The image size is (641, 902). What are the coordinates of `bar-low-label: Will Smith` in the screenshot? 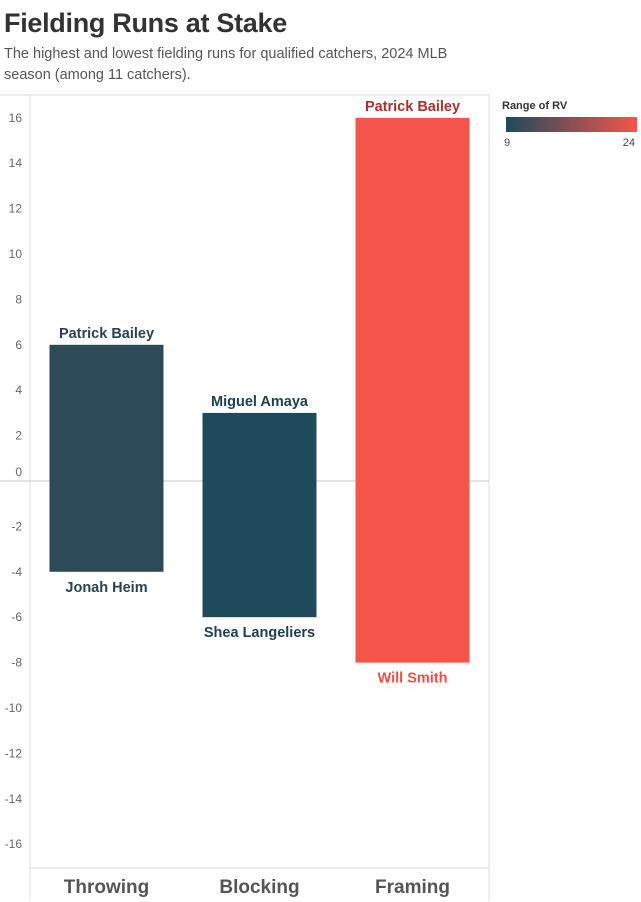 It's located at (413, 679).